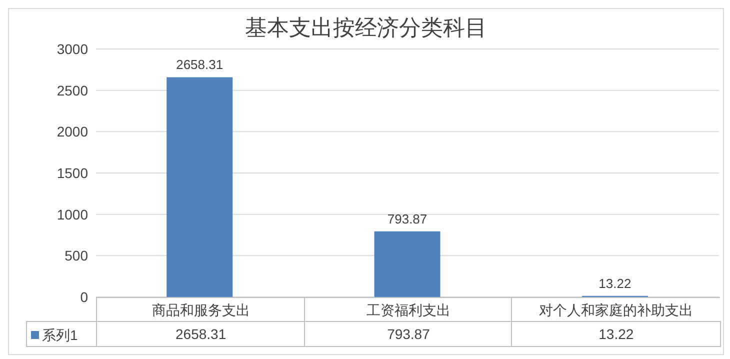  Describe the element at coordinates (200, 334) in the screenshot. I see `data-label: 2658.31` at that location.